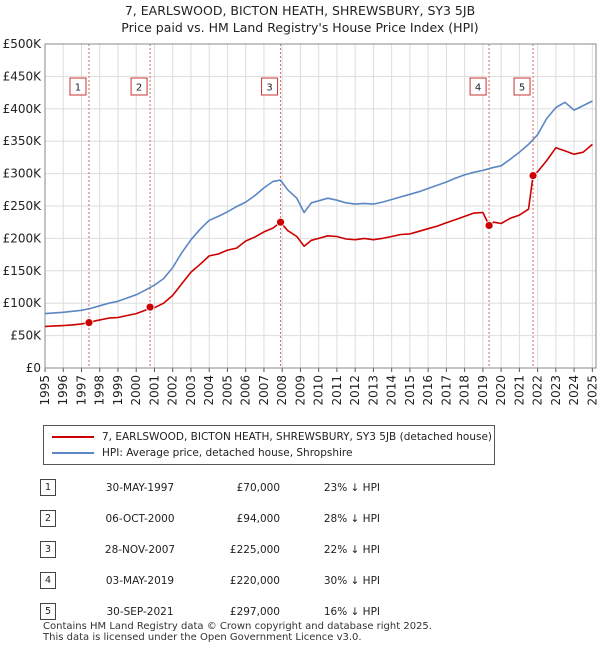 The image size is (600, 650). What do you see at coordinates (48, 518) in the screenshot?
I see `sale-number-badge: 2` at bounding box center [48, 518].